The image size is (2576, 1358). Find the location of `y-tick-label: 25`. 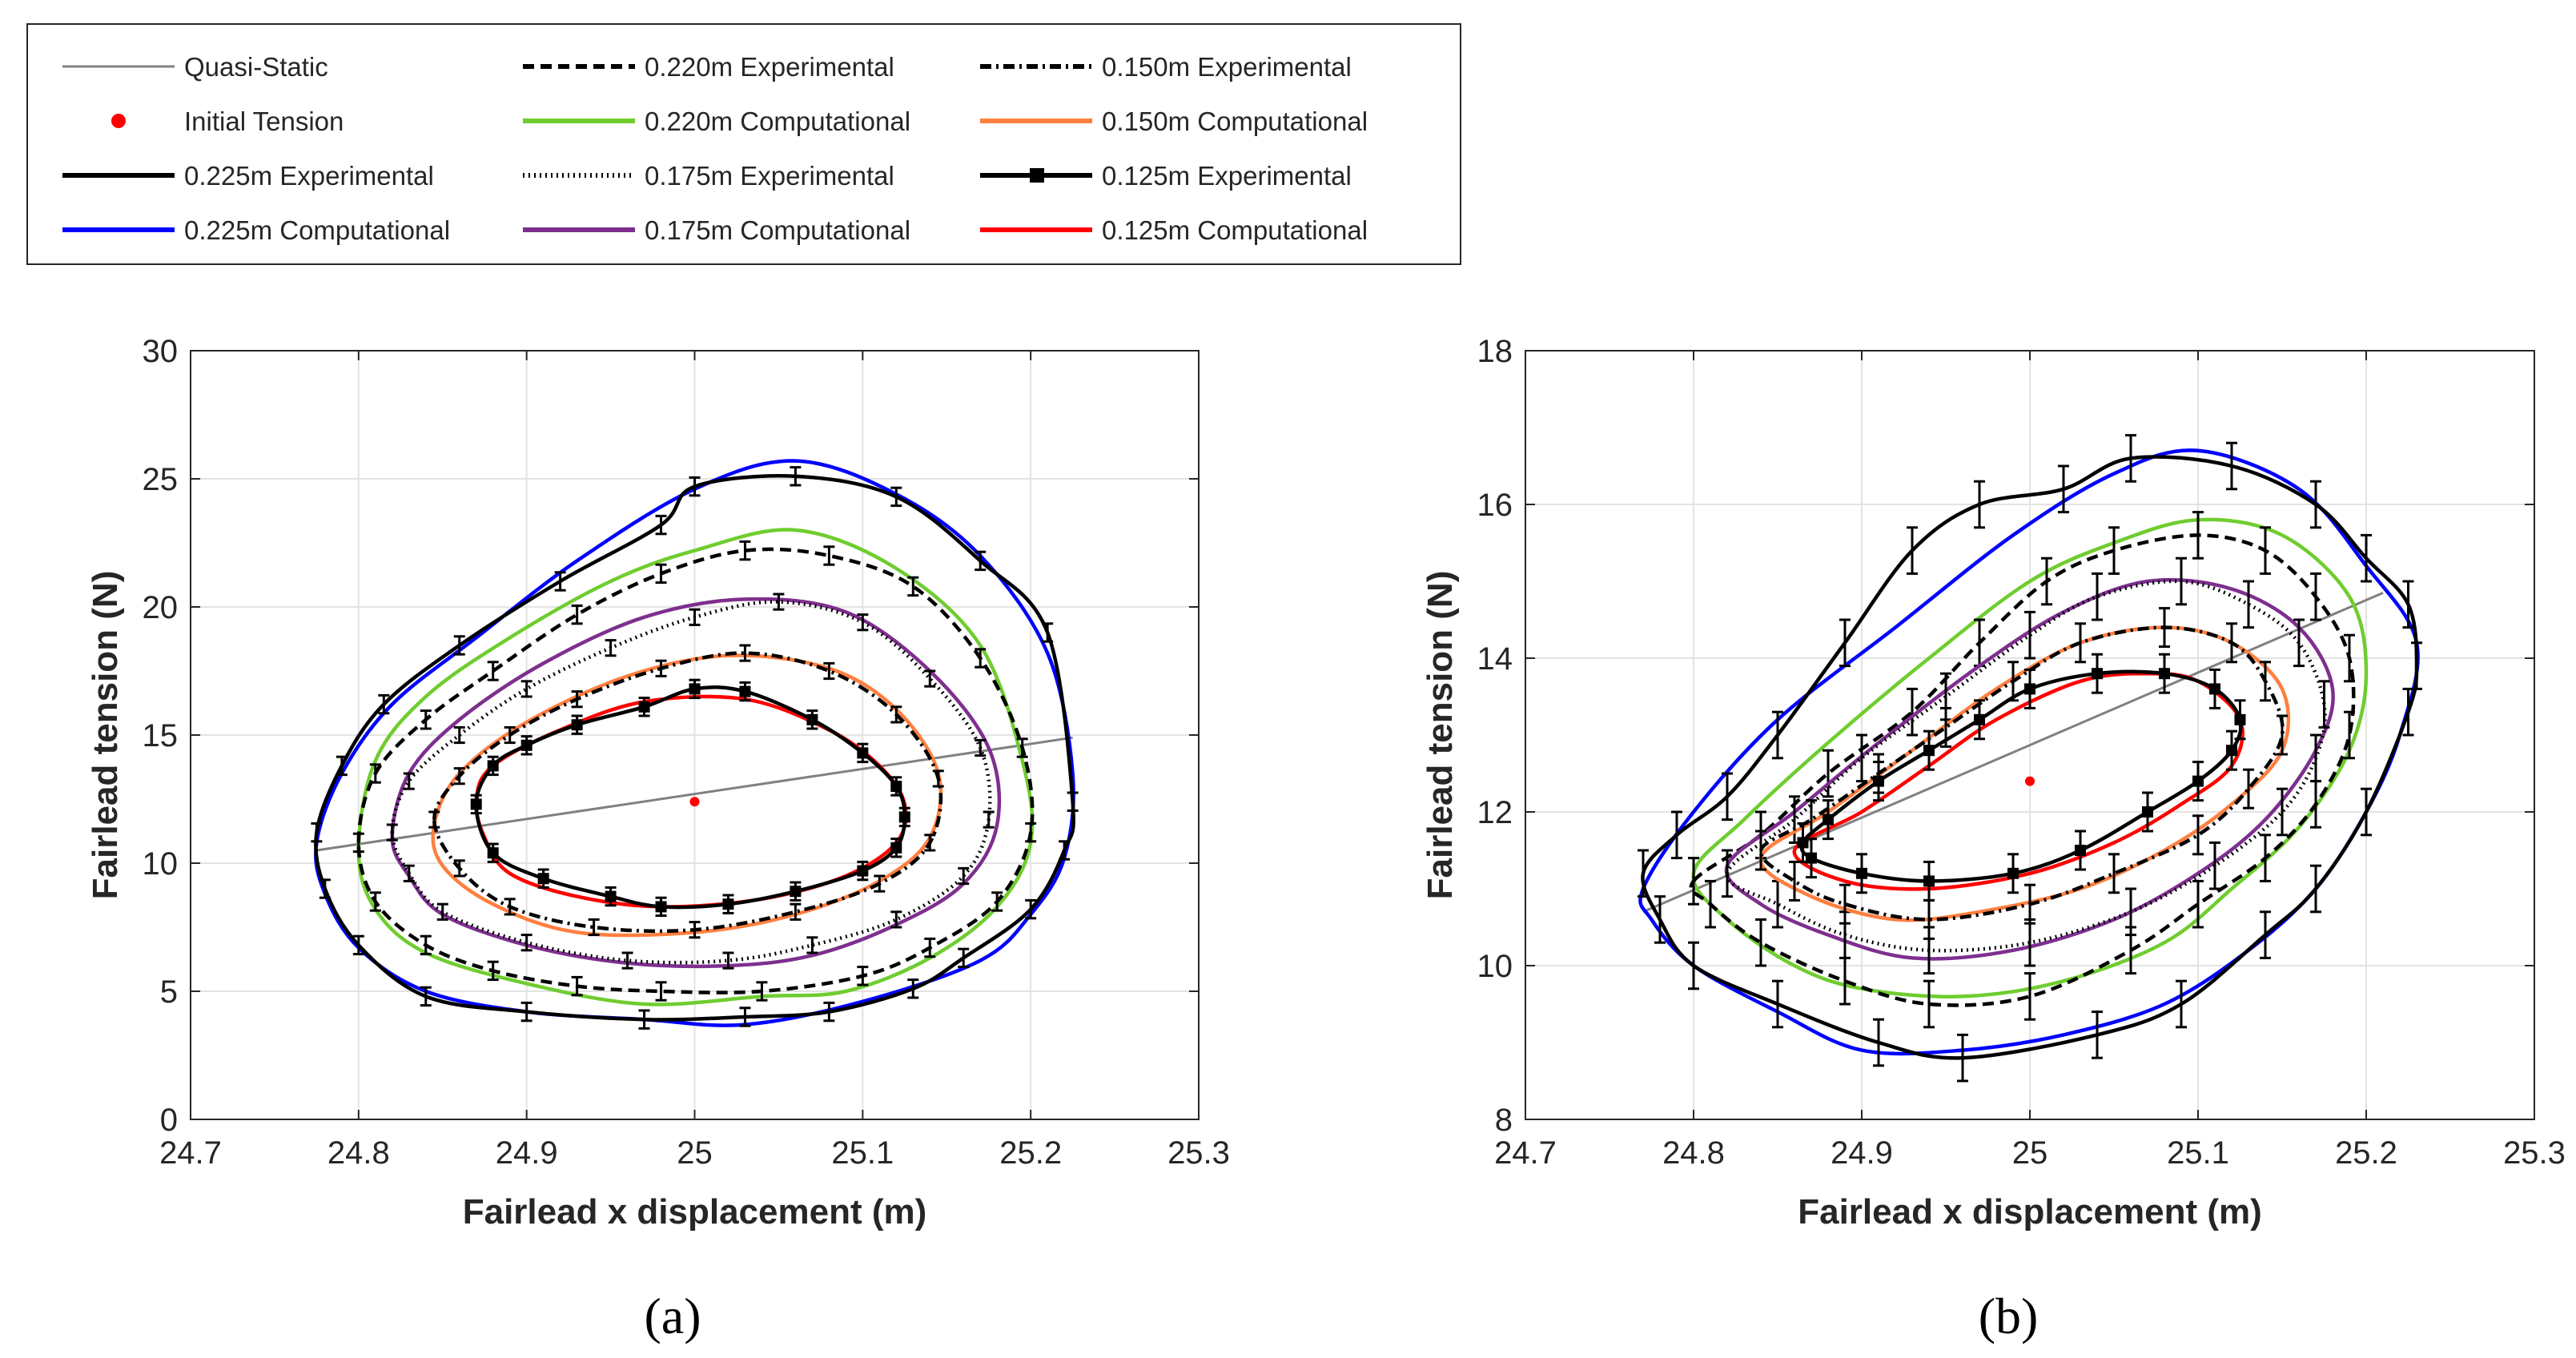

y-tick-label: 25 is located at coordinates (161, 479).